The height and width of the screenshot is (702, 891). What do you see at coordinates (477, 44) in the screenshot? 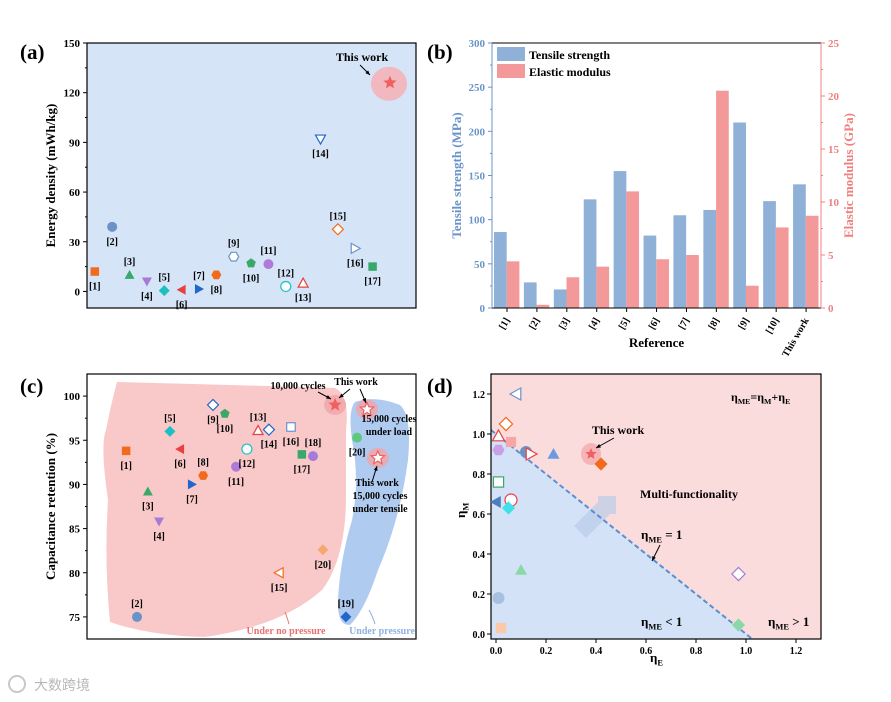
I see `y-tick-label: 300` at bounding box center [477, 44].